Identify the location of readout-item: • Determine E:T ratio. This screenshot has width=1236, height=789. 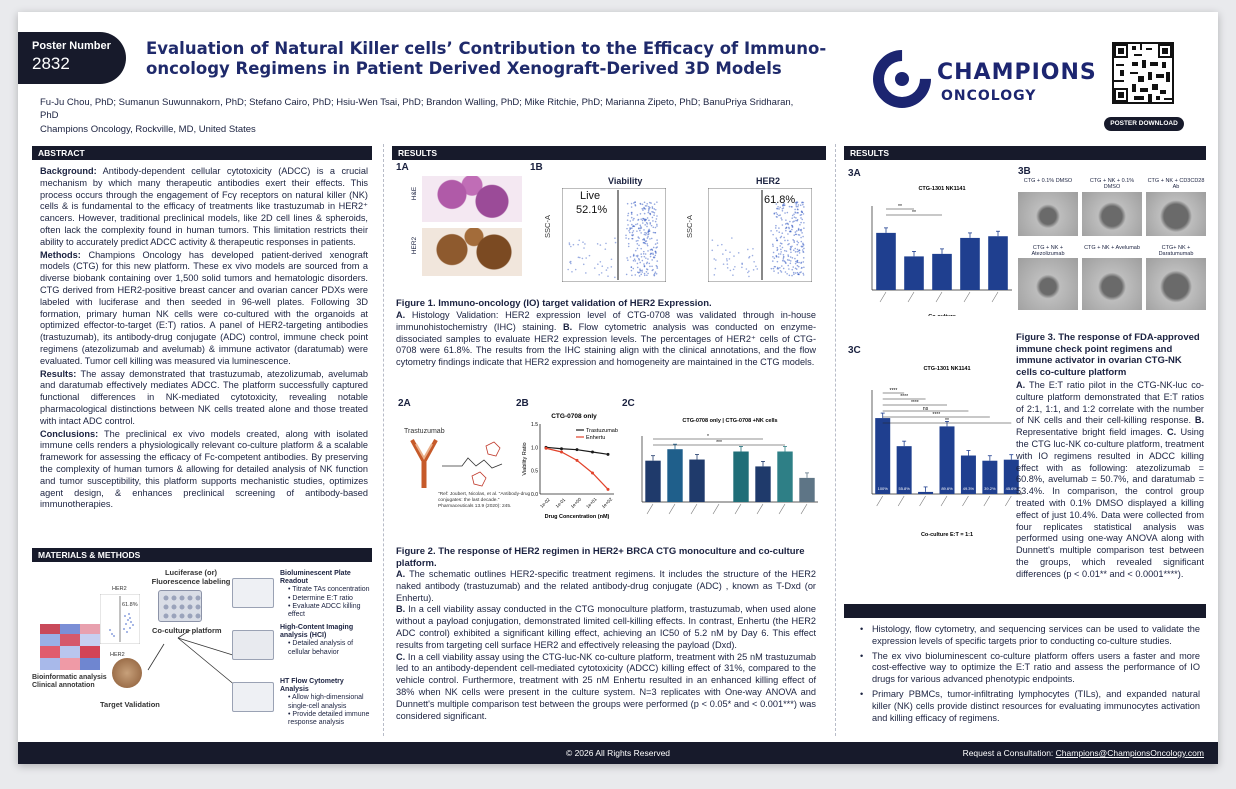
(320, 598).